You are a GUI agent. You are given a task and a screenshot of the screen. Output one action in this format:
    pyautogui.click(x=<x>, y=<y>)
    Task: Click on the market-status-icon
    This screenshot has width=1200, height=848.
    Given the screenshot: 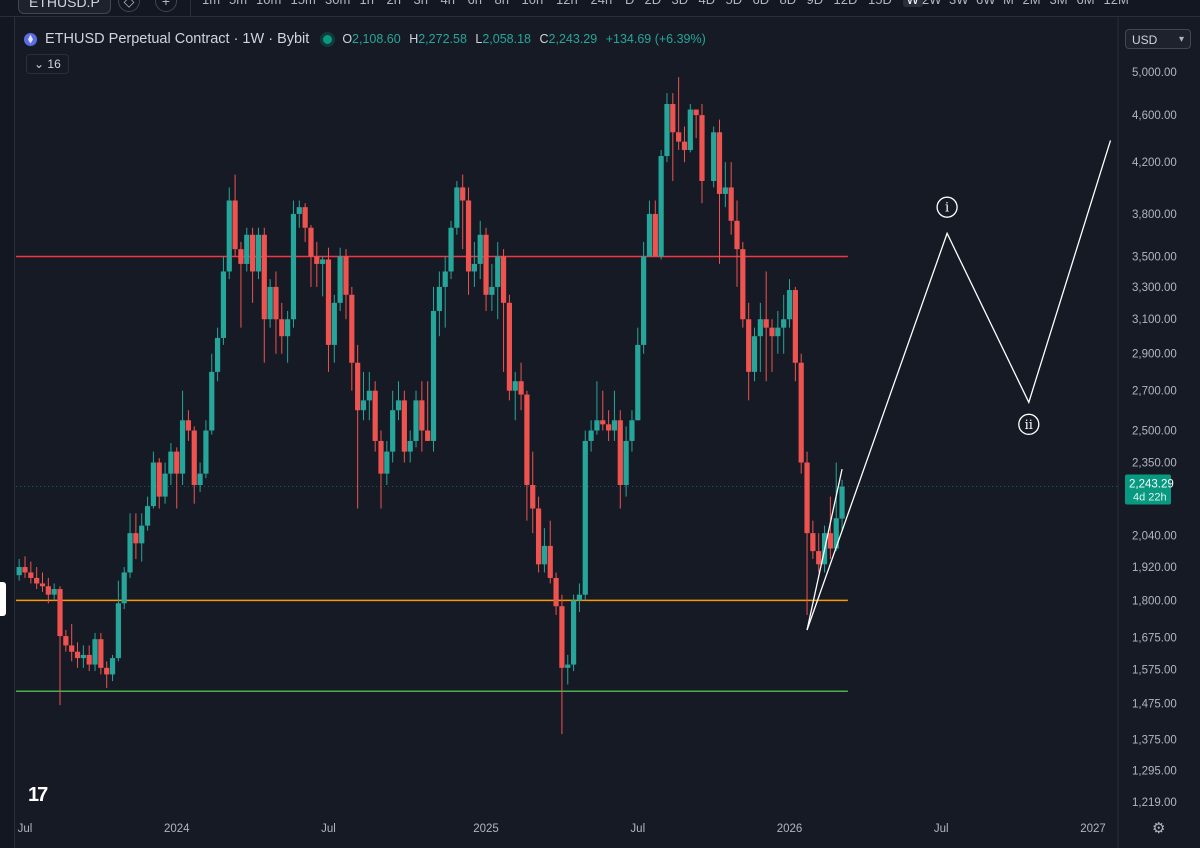 What is the action you would take?
    pyautogui.click(x=328, y=39)
    